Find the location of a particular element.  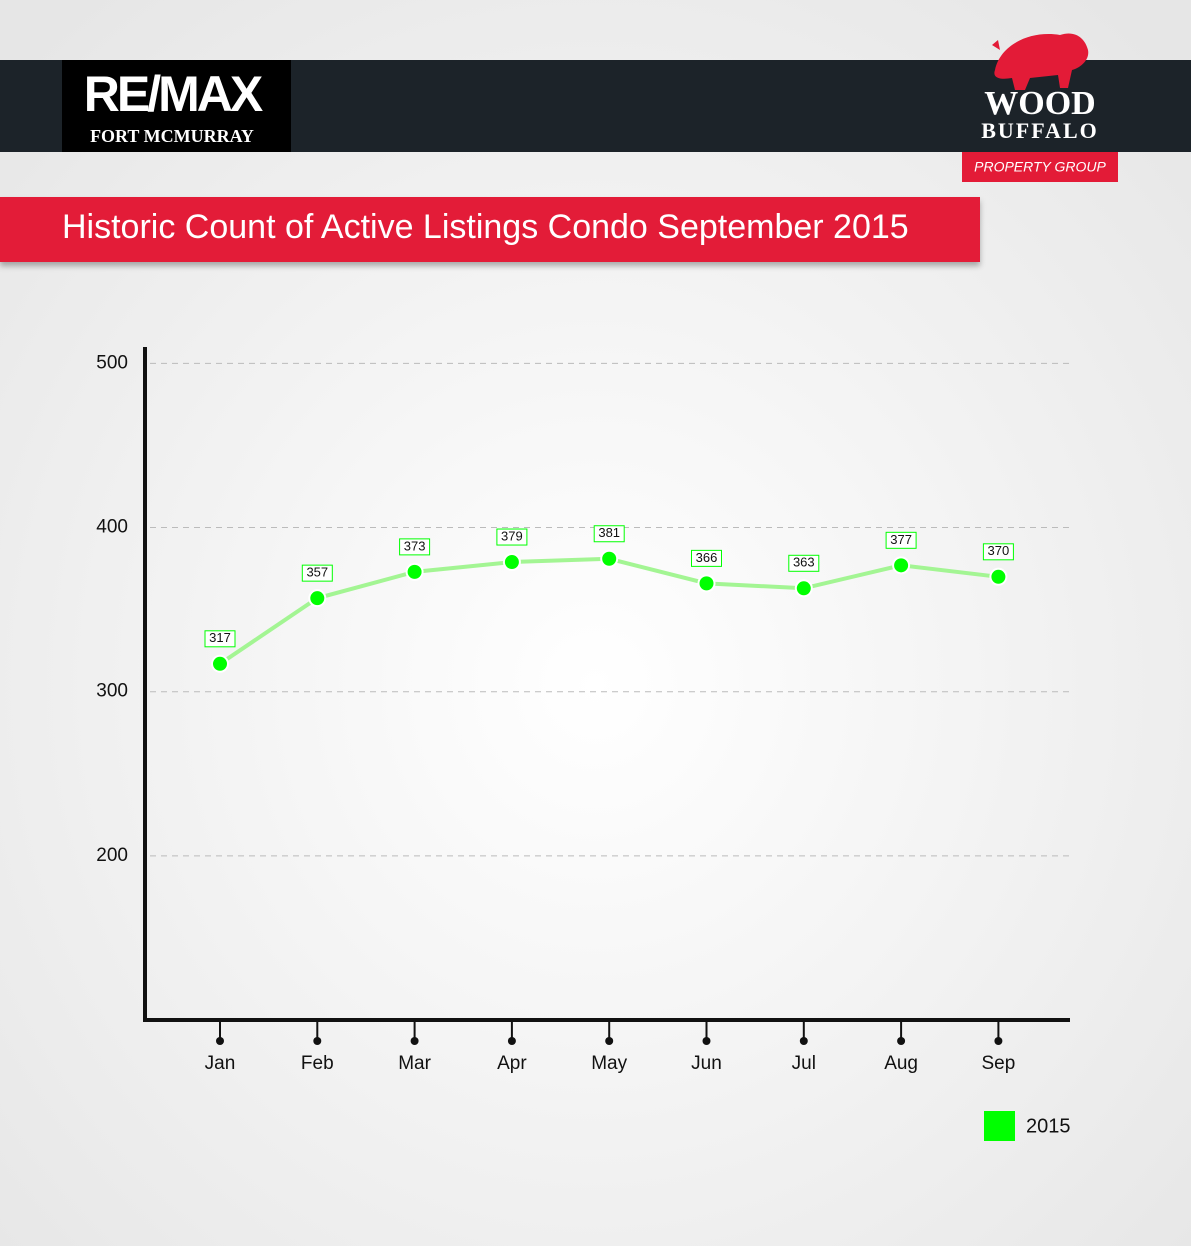

legend-label: 2015 is located at coordinates (1048, 1126).